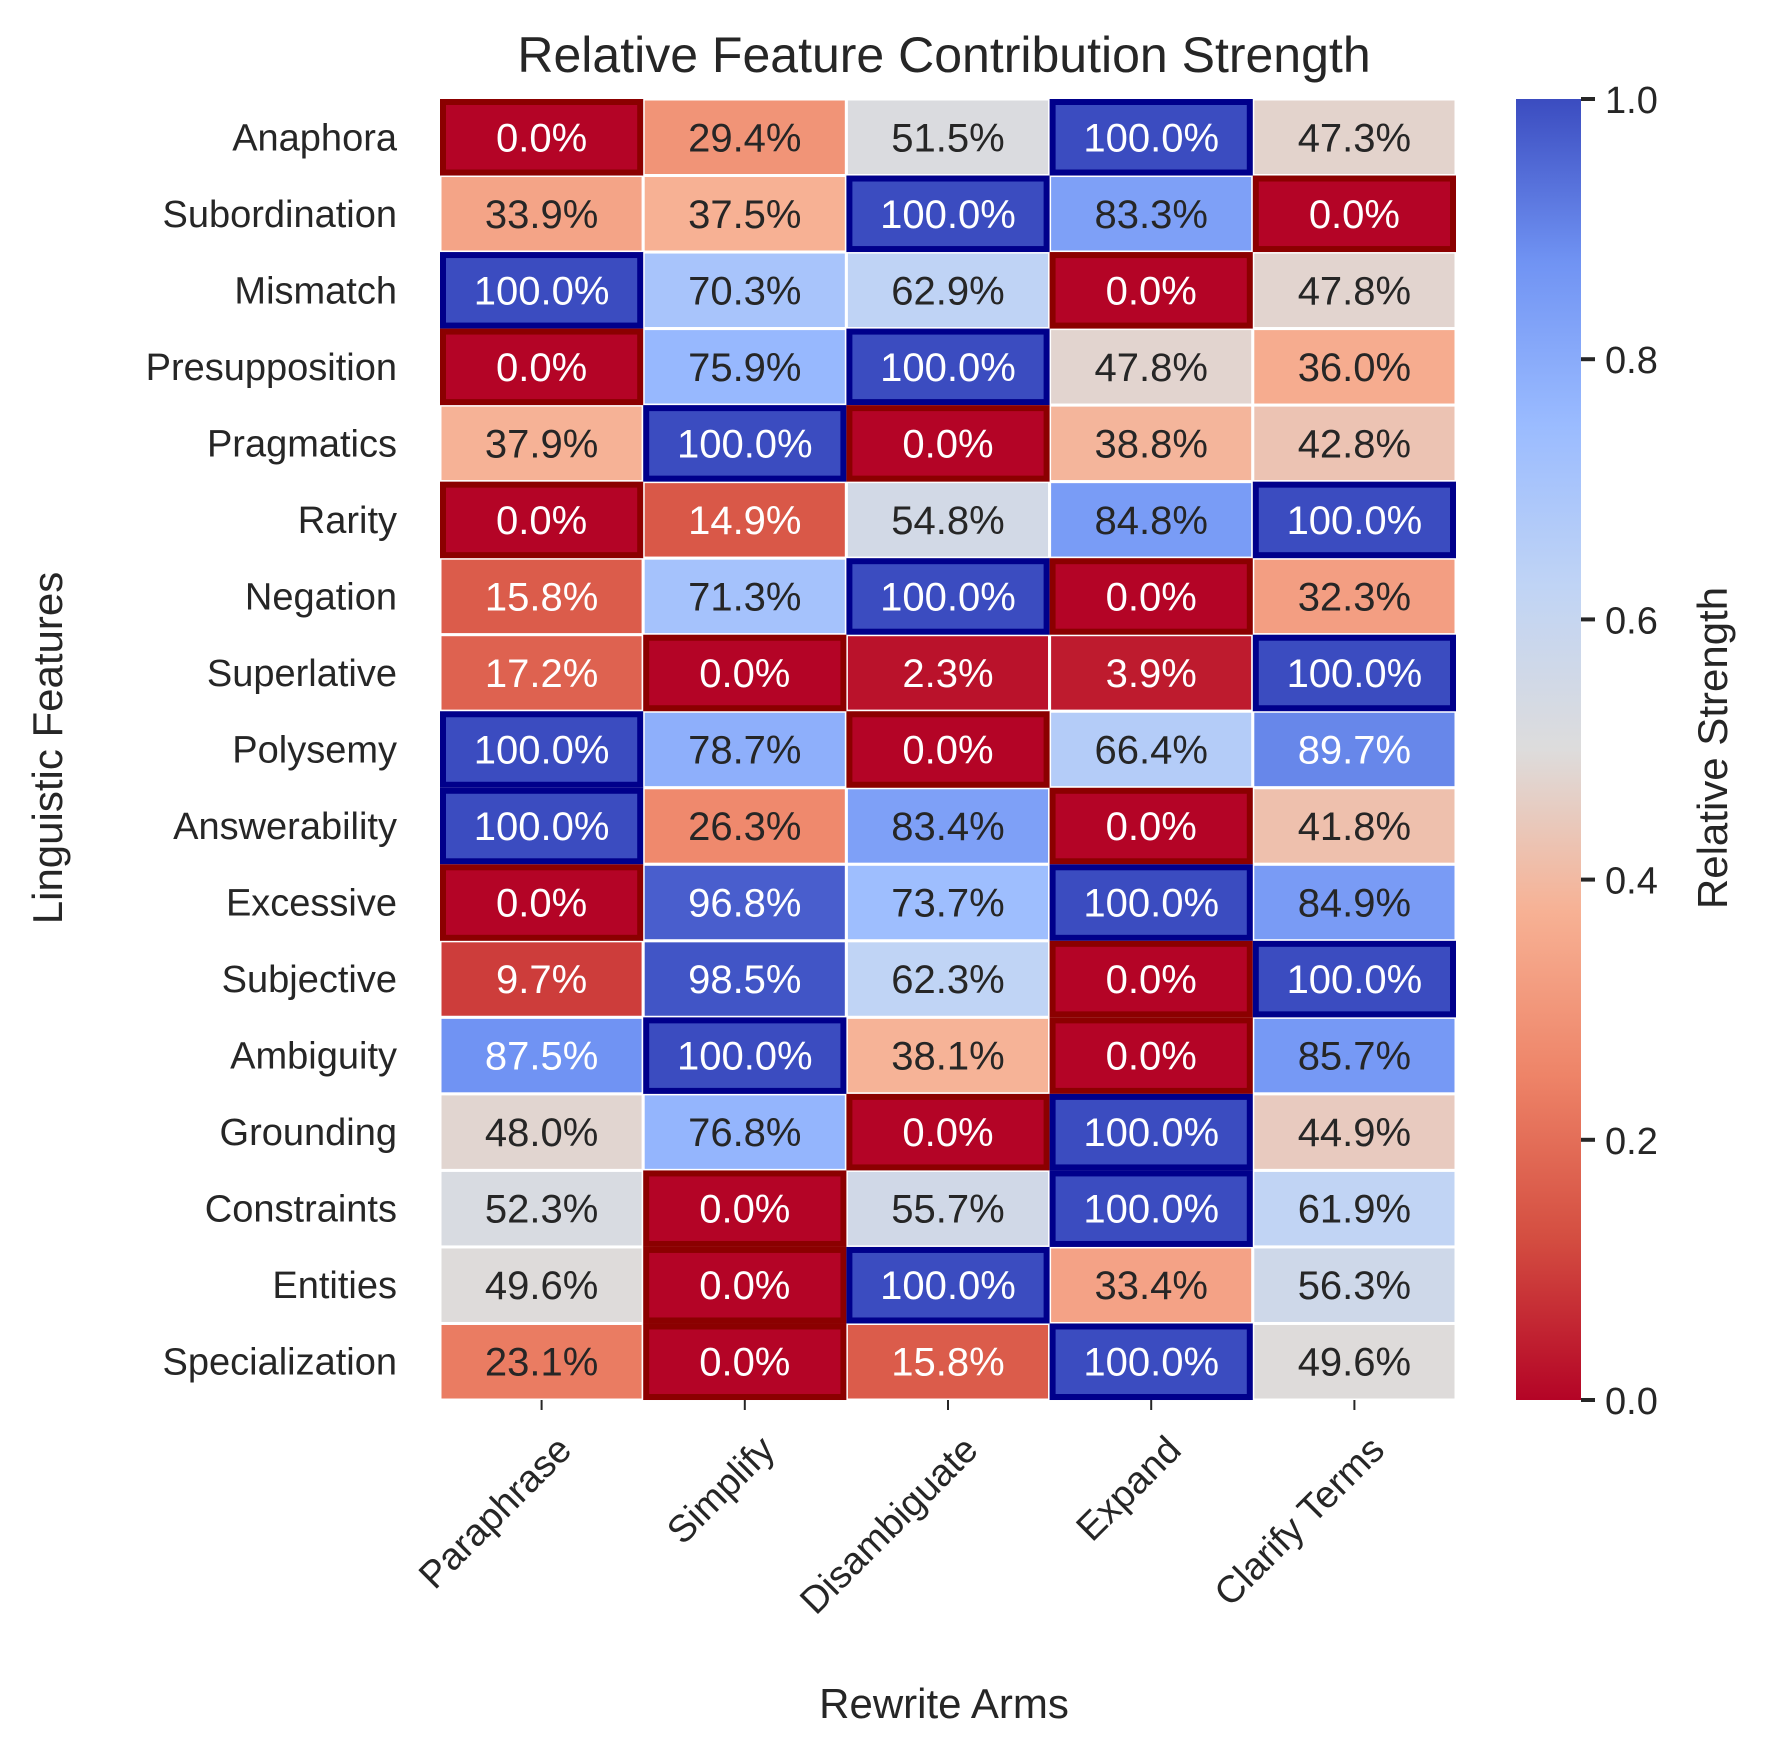 Image resolution: width=1770 pixels, height=1754 pixels. I want to click on cell-label-excessive-paraphrase: 0.0%, so click(541, 904).